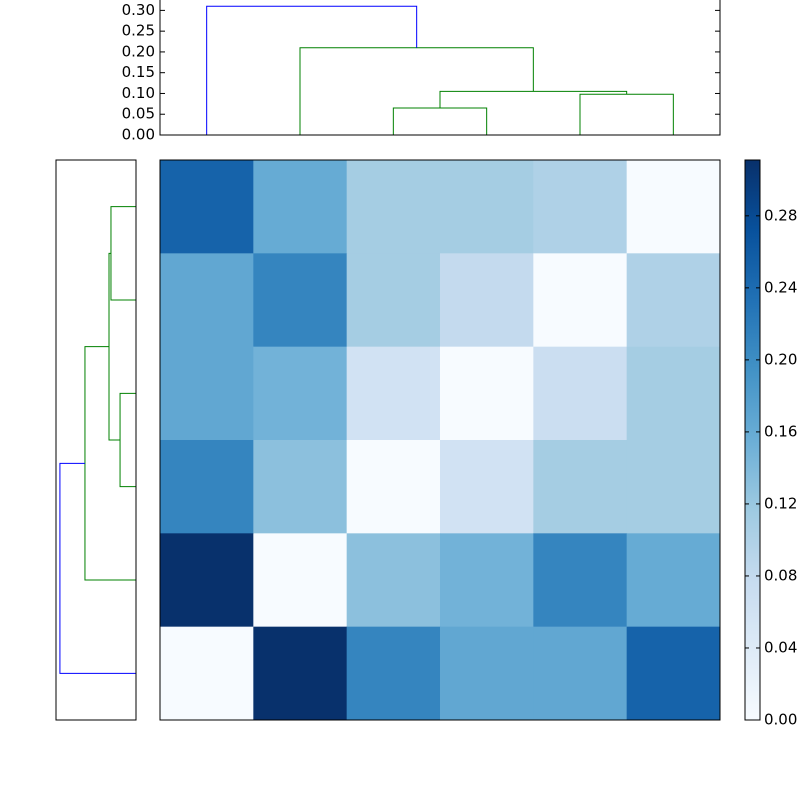 The height and width of the screenshot is (800, 800). What do you see at coordinates (138, 135) in the screenshot?
I see `y-tick-label: 0.00` at bounding box center [138, 135].